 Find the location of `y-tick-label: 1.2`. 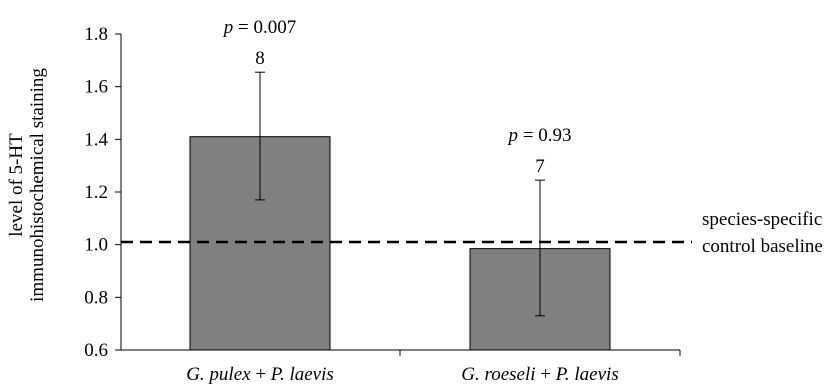

y-tick-label: 1.2 is located at coordinates (96, 192).